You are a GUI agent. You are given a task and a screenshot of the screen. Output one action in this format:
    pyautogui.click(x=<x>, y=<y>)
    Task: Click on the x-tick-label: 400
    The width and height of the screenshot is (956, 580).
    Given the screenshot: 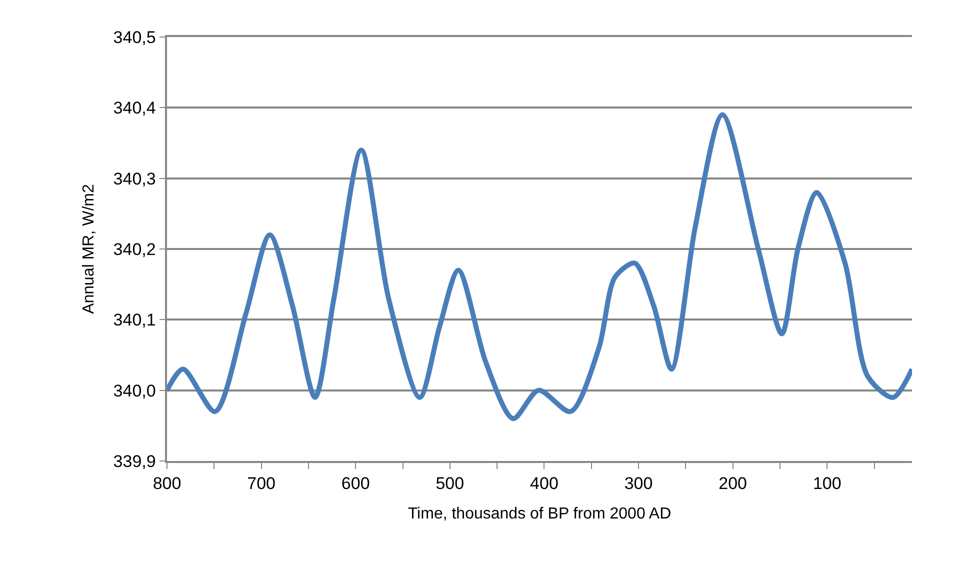 What is the action you would take?
    pyautogui.click(x=544, y=484)
    